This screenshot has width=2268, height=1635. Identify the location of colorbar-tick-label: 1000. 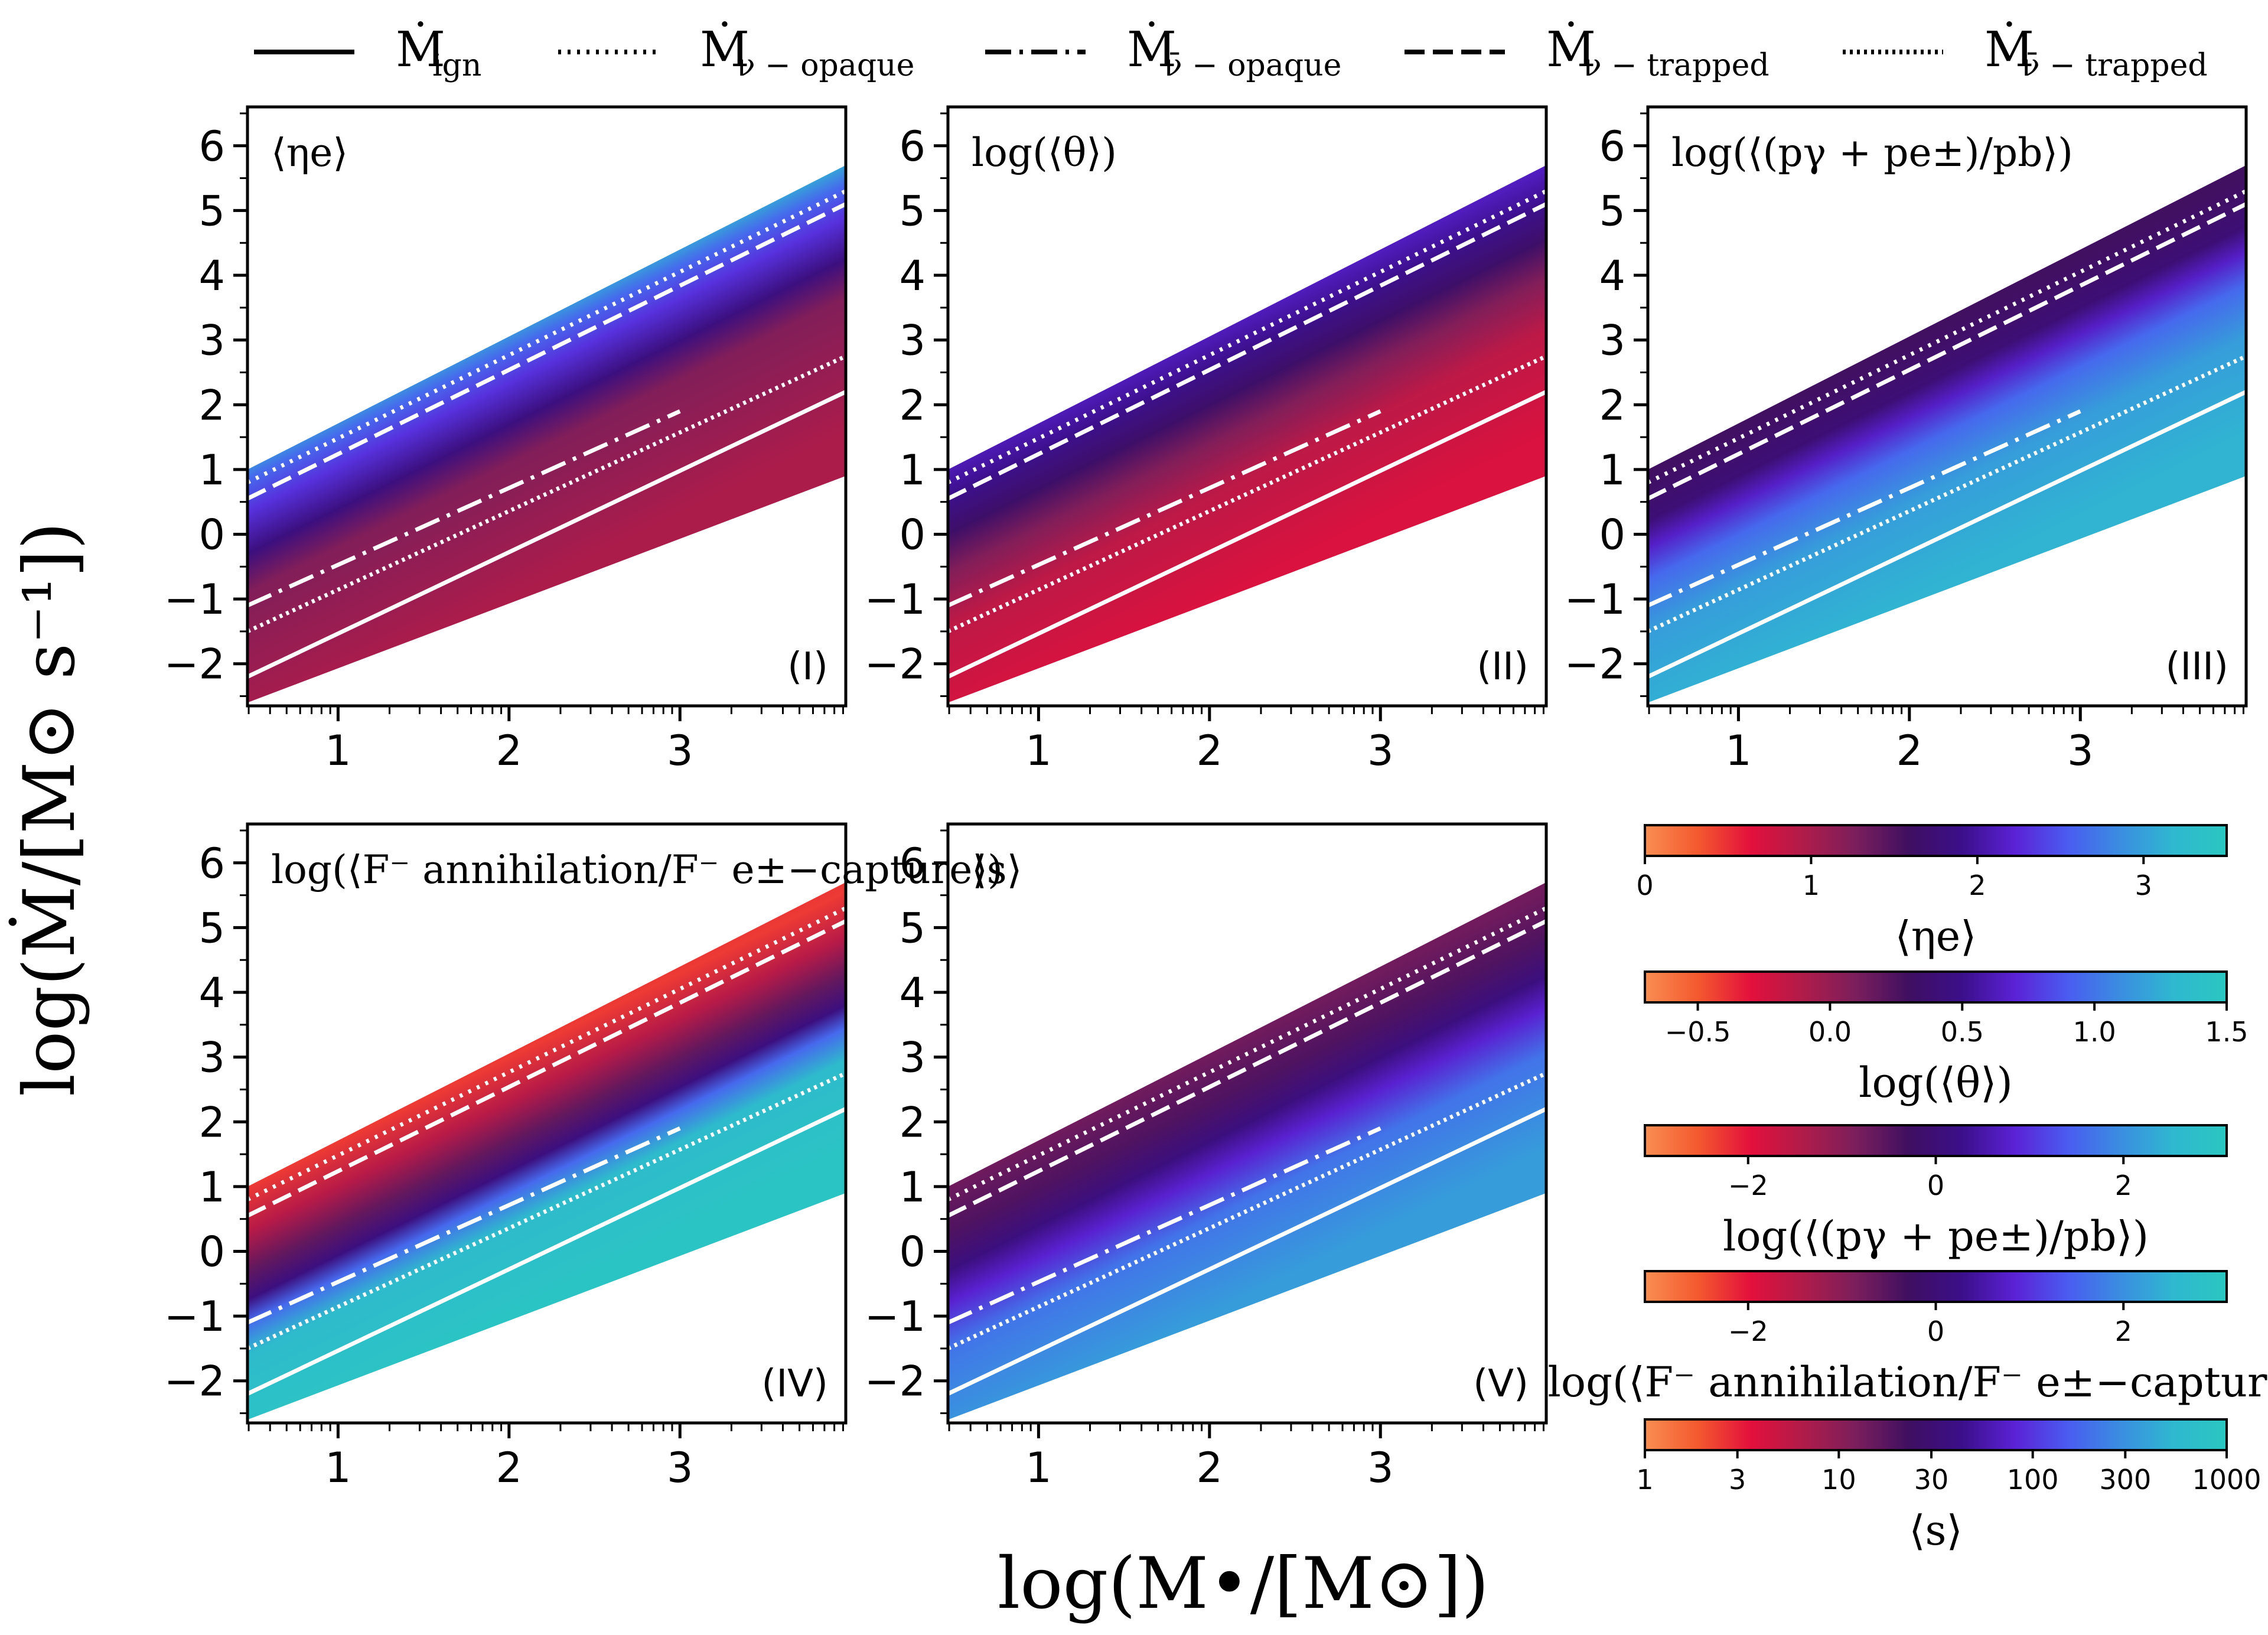
(2226, 1480).